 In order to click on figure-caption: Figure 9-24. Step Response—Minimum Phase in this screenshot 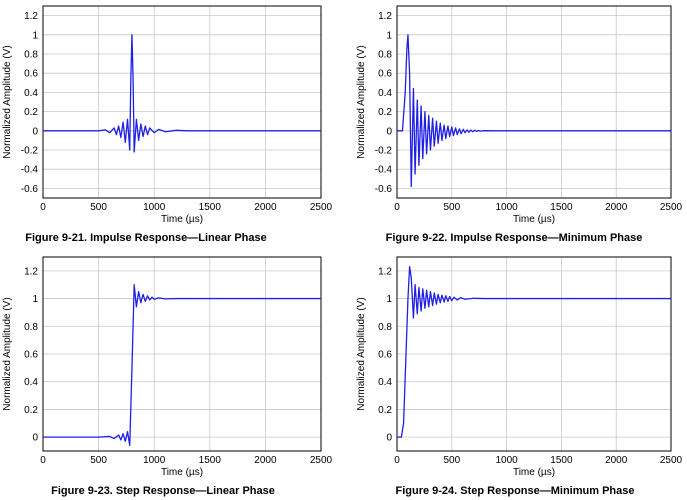, I will do `click(514, 491)`.